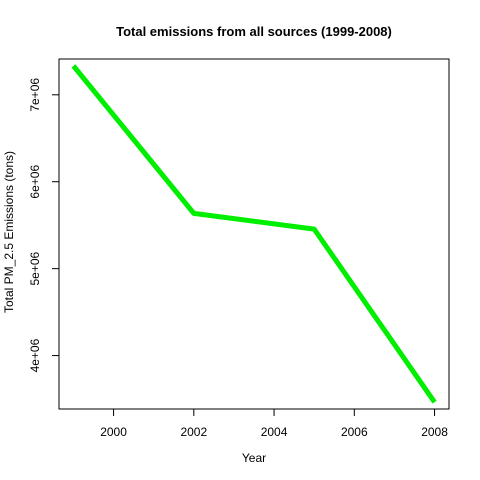 This screenshot has height=480, width=480. Describe the element at coordinates (254, 458) in the screenshot. I see `x-axis-label: Year` at that location.